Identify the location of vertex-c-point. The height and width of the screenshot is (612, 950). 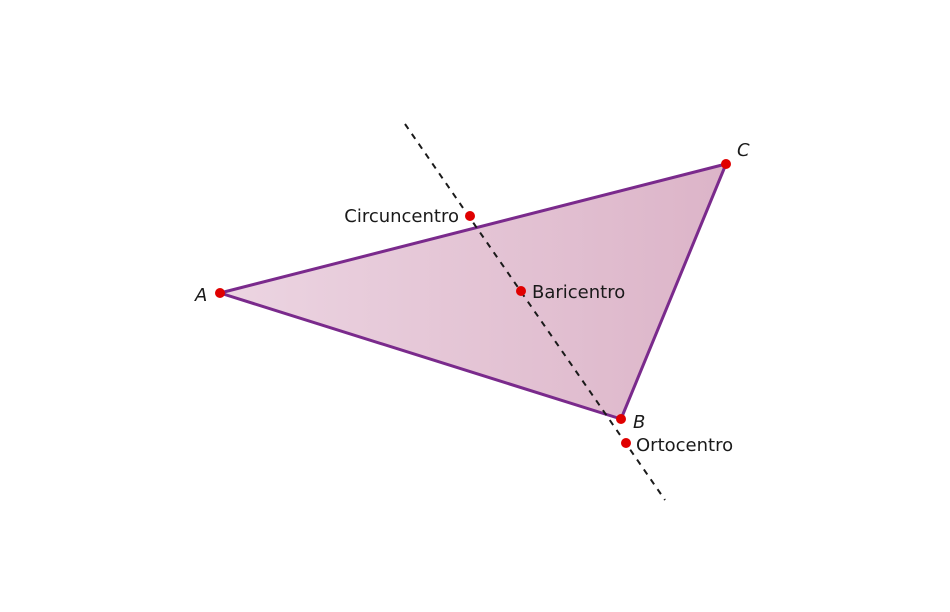
(726, 164).